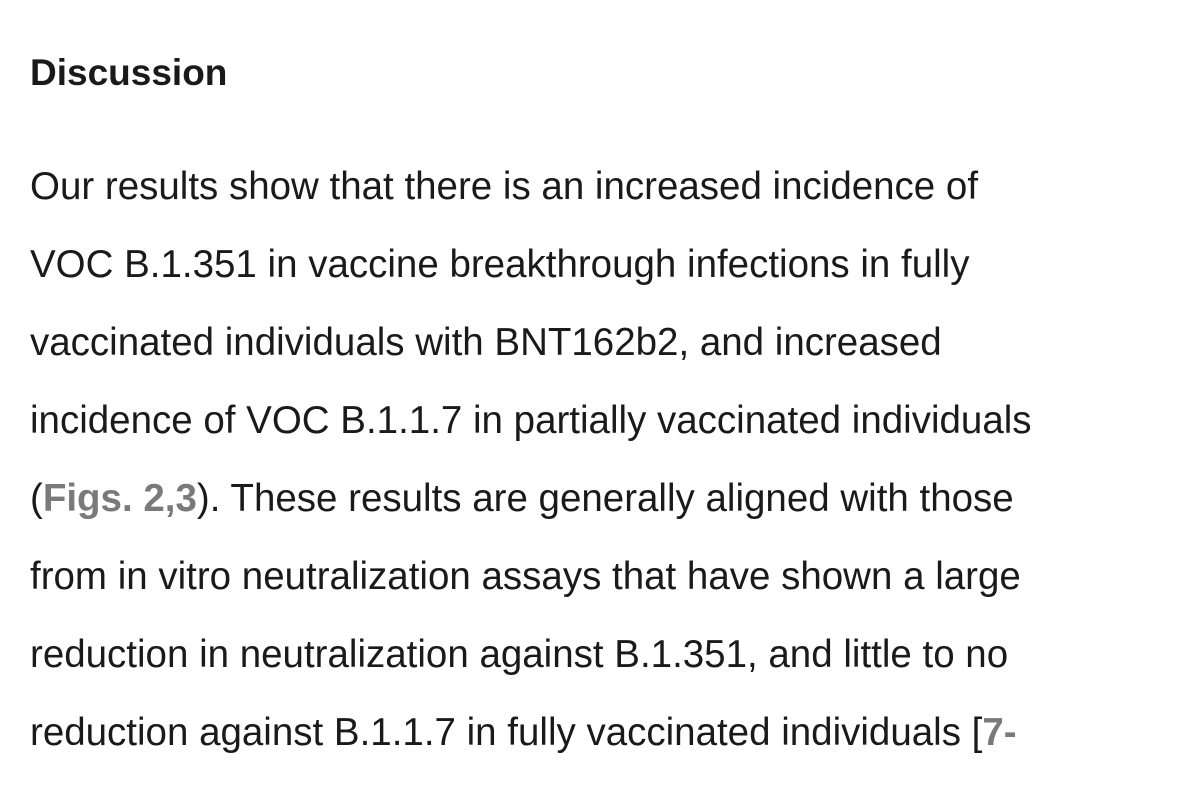  Describe the element at coordinates (186, 498) in the screenshot. I see `figure-3-link: 3` at that location.